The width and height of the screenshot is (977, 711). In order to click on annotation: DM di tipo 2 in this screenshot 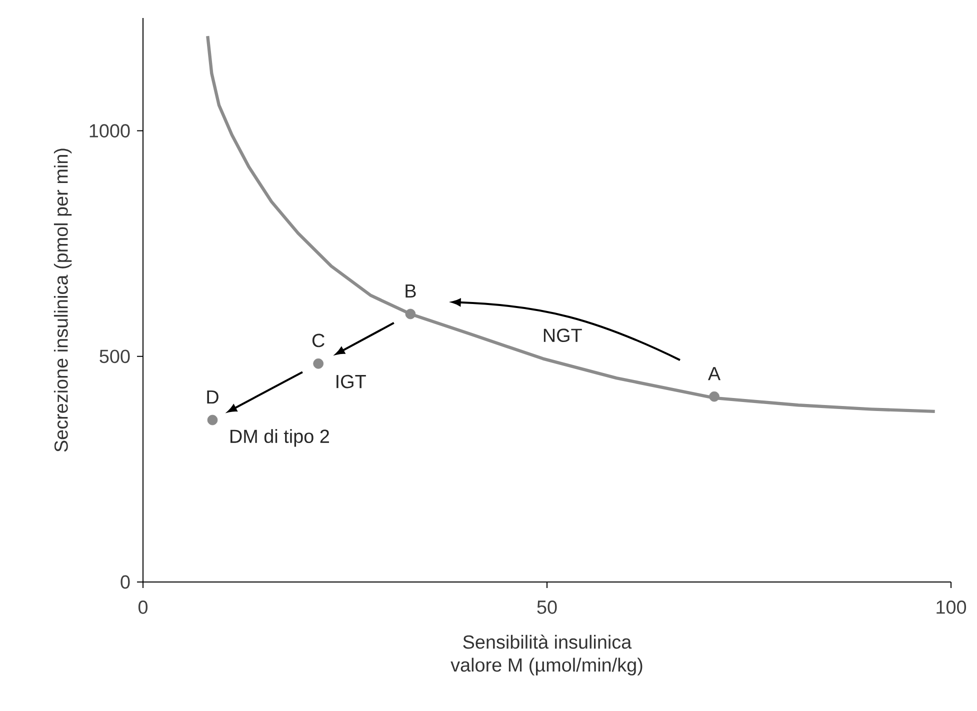, I will do `click(279, 438)`.